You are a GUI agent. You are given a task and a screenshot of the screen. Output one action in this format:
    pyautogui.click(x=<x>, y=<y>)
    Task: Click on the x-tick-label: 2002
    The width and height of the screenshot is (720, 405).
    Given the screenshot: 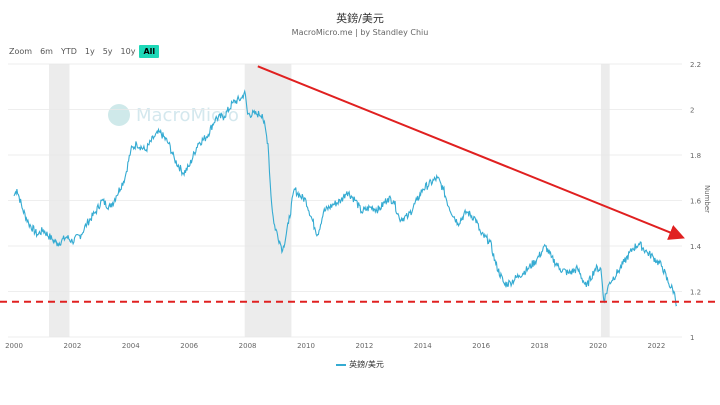 What is the action you would take?
    pyautogui.click(x=72, y=346)
    